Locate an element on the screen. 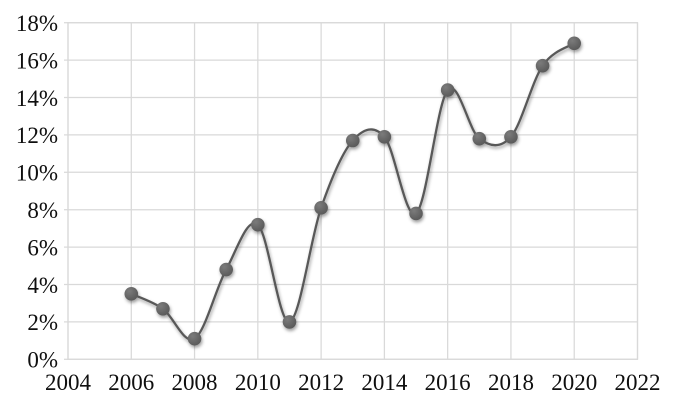 The height and width of the screenshot is (408, 681). y-axis-tick-label: 8% is located at coordinates (42, 210).